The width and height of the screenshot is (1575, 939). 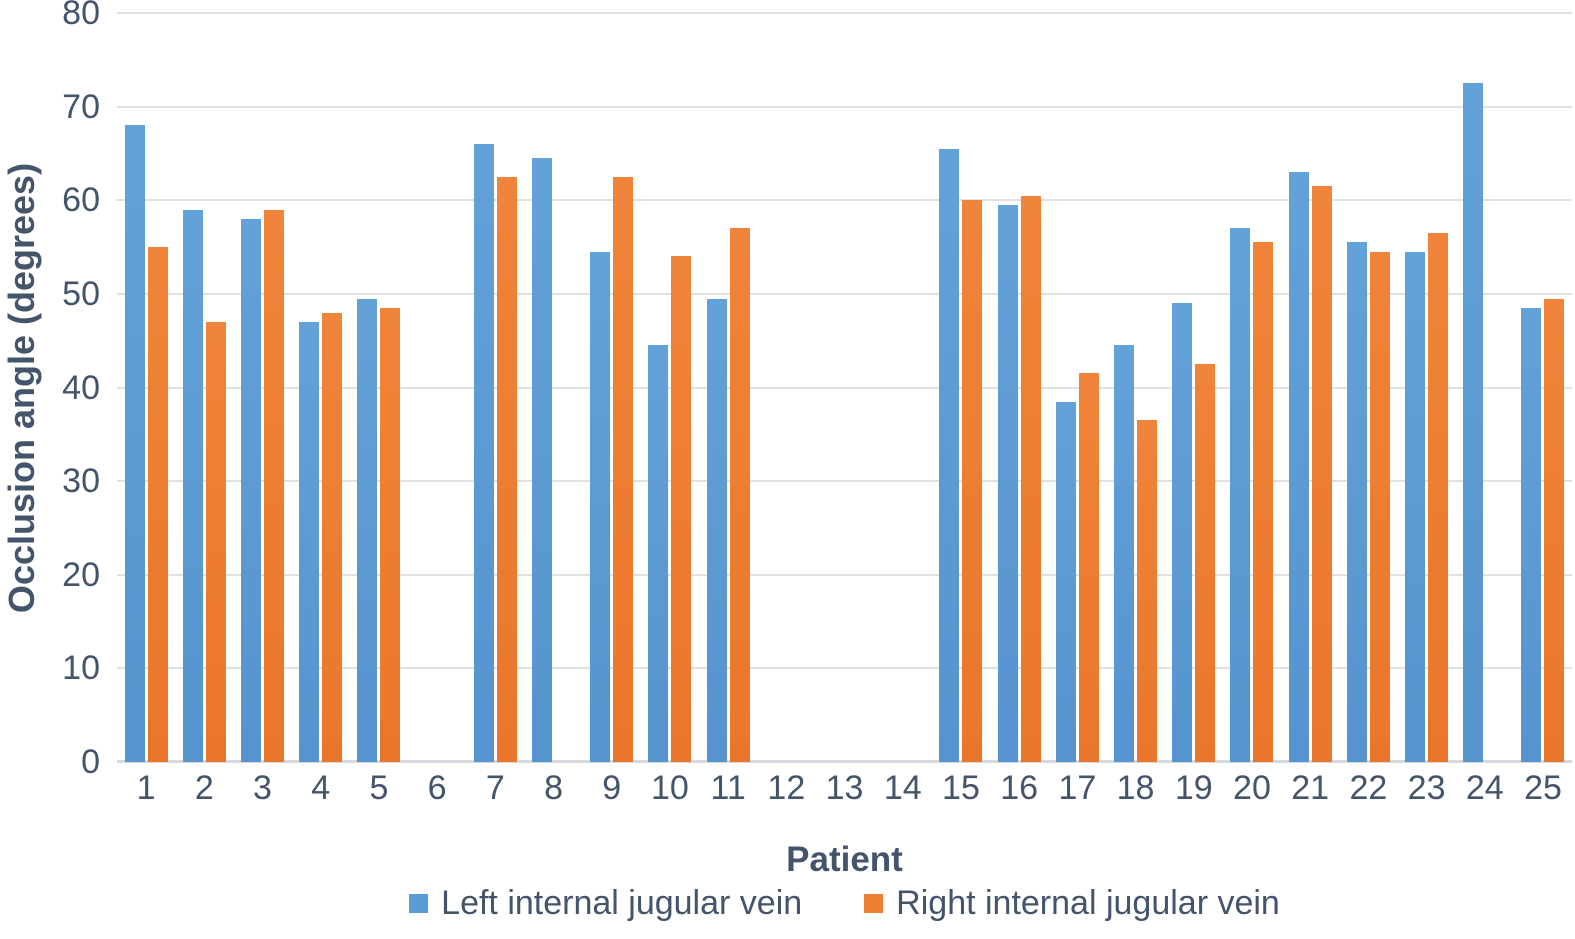 I want to click on legend-item-right-series: Right internal jugular vein, so click(x=1072, y=903).